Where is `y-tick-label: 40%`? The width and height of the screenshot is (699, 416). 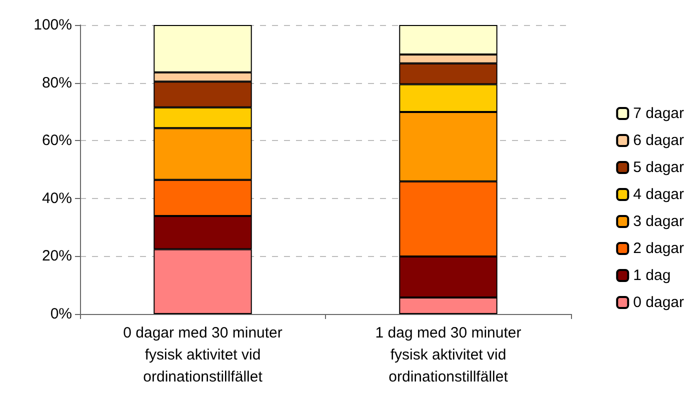
y-tick-label: 40% is located at coordinates (57, 198).